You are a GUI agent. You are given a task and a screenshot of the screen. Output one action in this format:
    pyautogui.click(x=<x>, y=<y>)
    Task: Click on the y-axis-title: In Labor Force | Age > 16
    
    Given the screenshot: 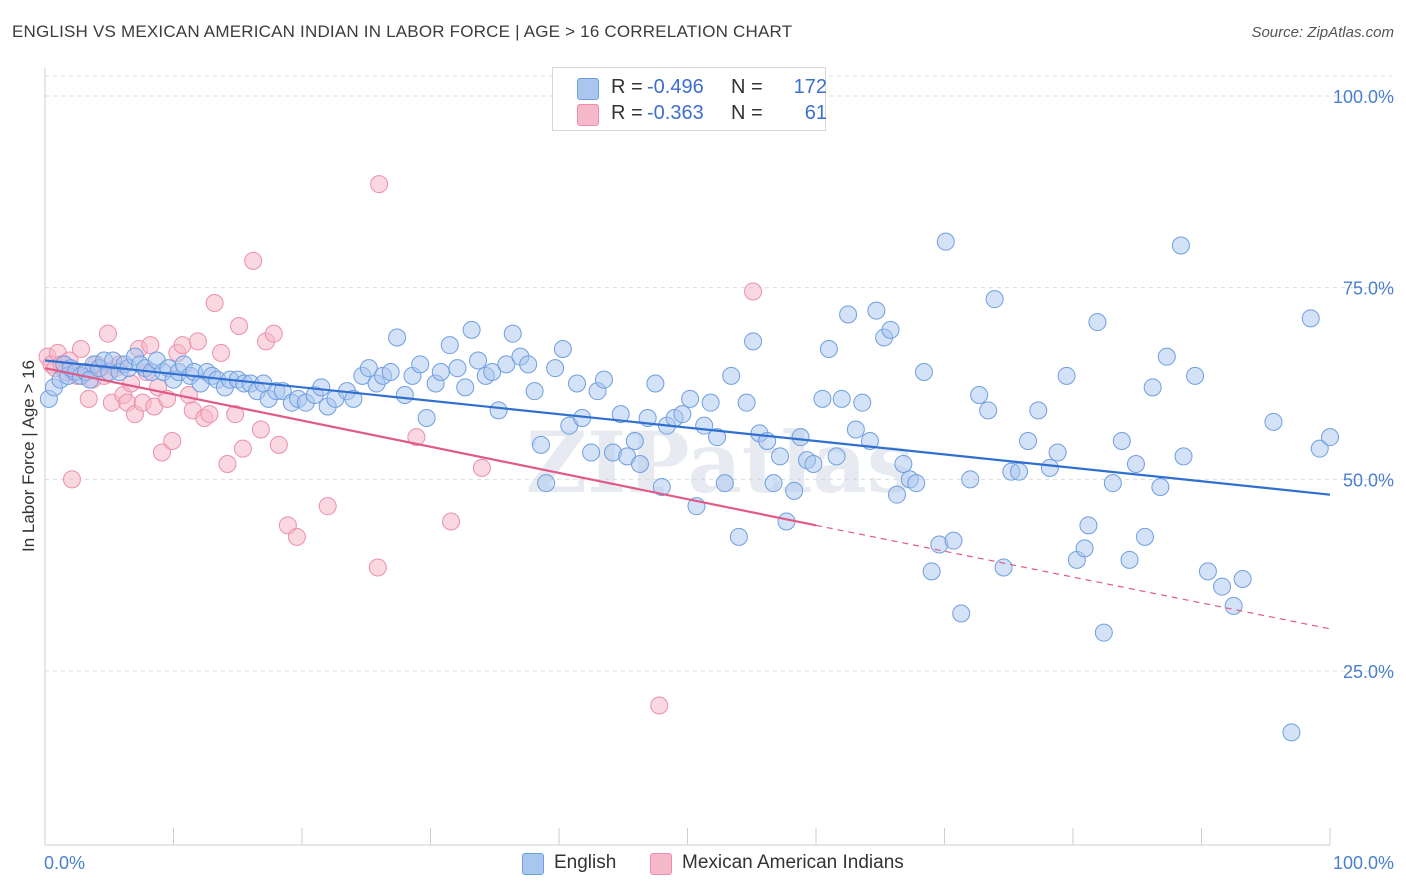 What is the action you would take?
    pyautogui.click(x=28, y=456)
    